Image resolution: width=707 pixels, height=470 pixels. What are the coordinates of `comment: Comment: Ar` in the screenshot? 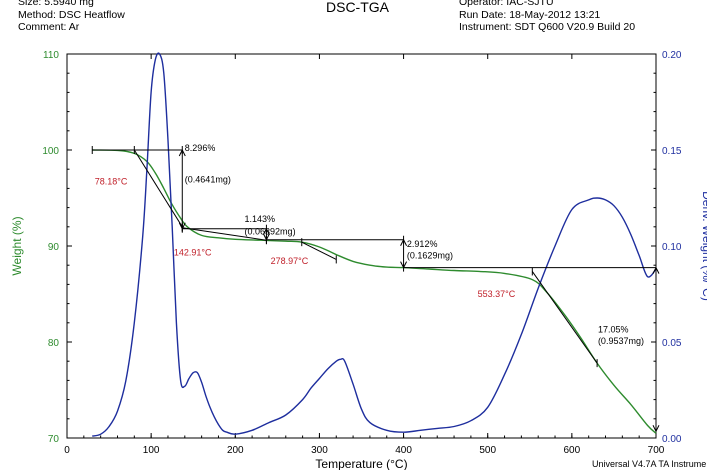 It's located at (49, 27).